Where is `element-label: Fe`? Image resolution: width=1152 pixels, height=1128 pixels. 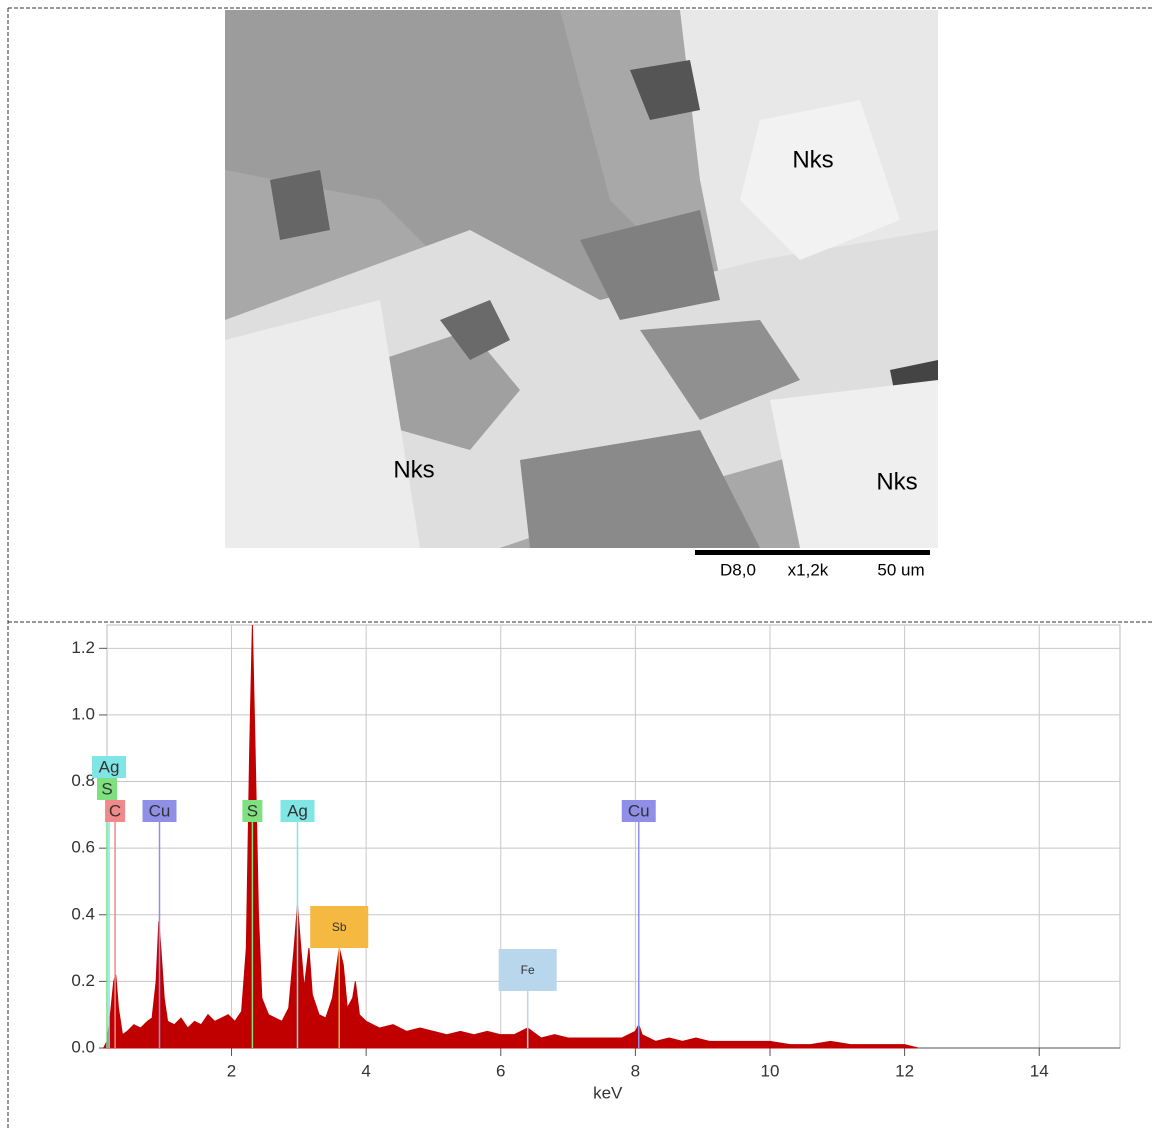 element-label: Fe is located at coordinates (528, 970).